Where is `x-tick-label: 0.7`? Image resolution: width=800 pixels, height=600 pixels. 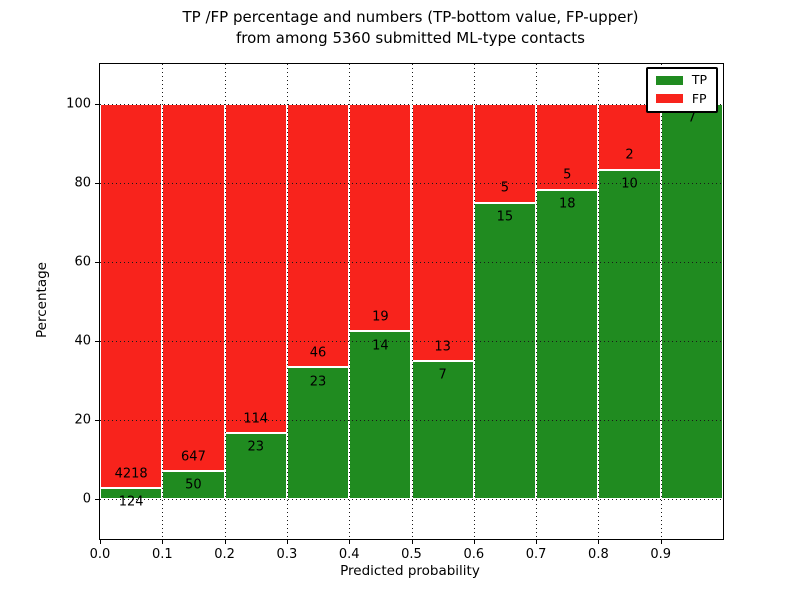
x-tick-label: 0.7 is located at coordinates (536, 554).